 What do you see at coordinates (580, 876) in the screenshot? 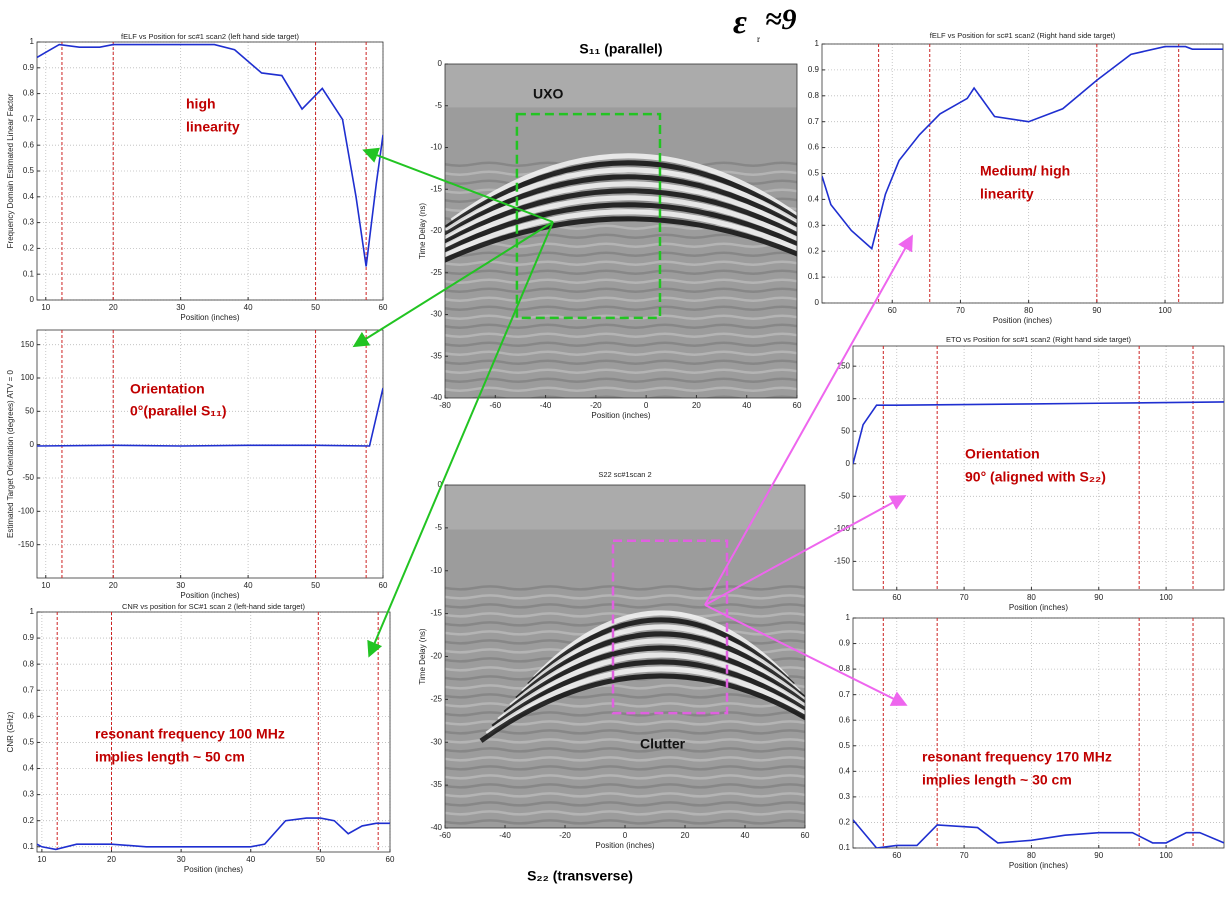
I see `chart-caption: S₂₂ (transverse)` at bounding box center [580, 876].